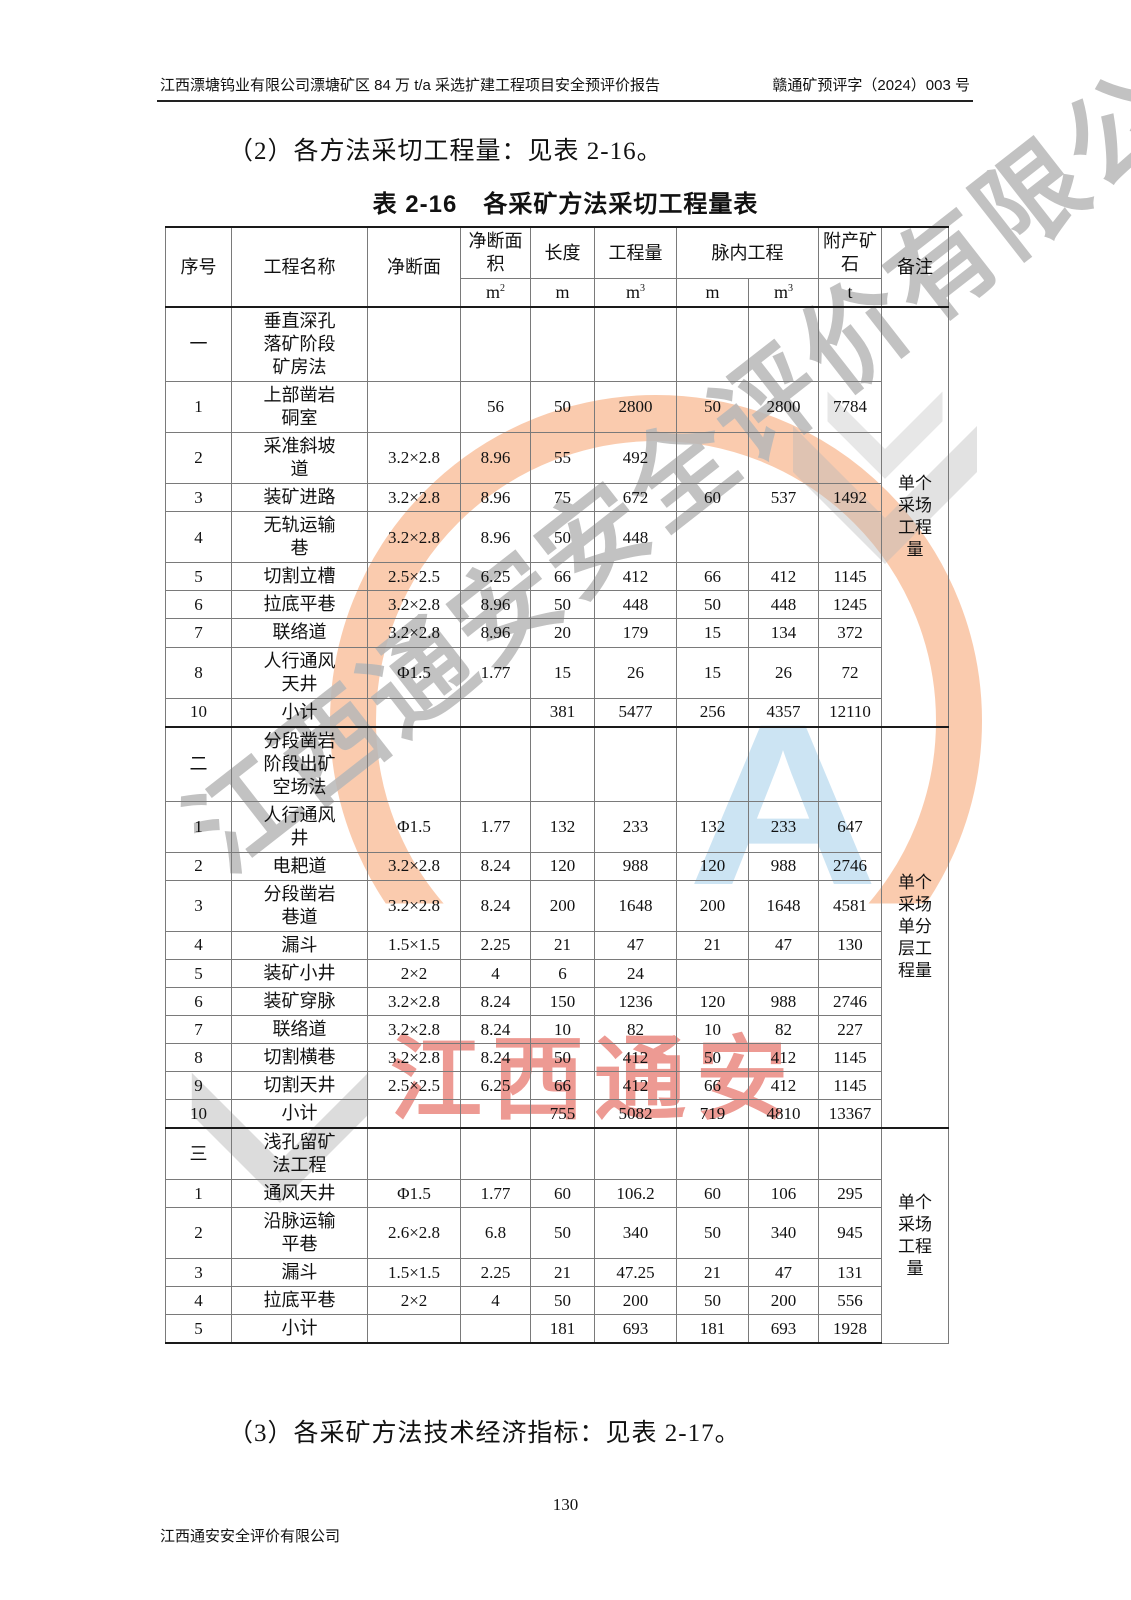 This screenshot has height=1600, width=1131. What do you see at coordinates (495, 672) in the screenshot?
I see `cell-area: 1.77` at bounding box center [495, 672].